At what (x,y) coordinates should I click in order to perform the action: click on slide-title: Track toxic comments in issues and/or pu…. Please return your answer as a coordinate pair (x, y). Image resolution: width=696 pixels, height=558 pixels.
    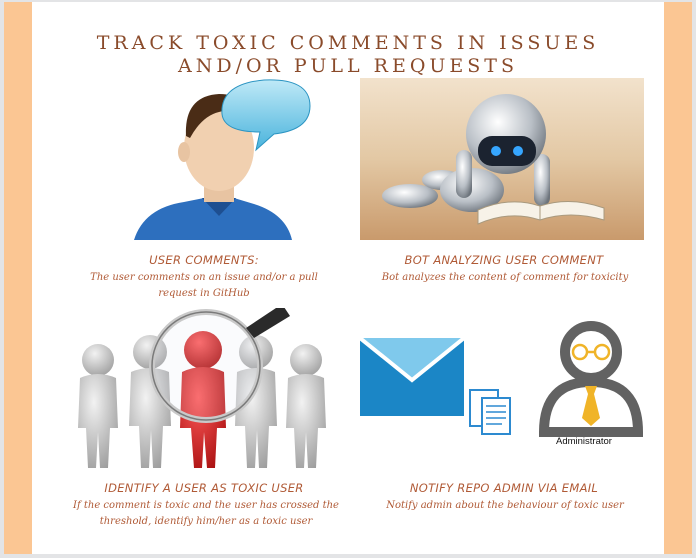
    Looking at the image, I should click on (348, 54).